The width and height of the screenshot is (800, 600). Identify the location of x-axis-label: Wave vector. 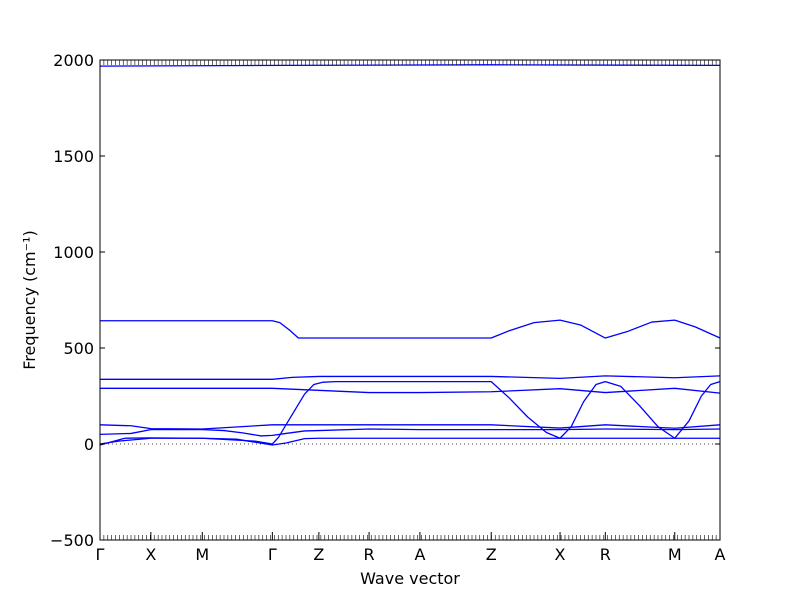
(410, 578).